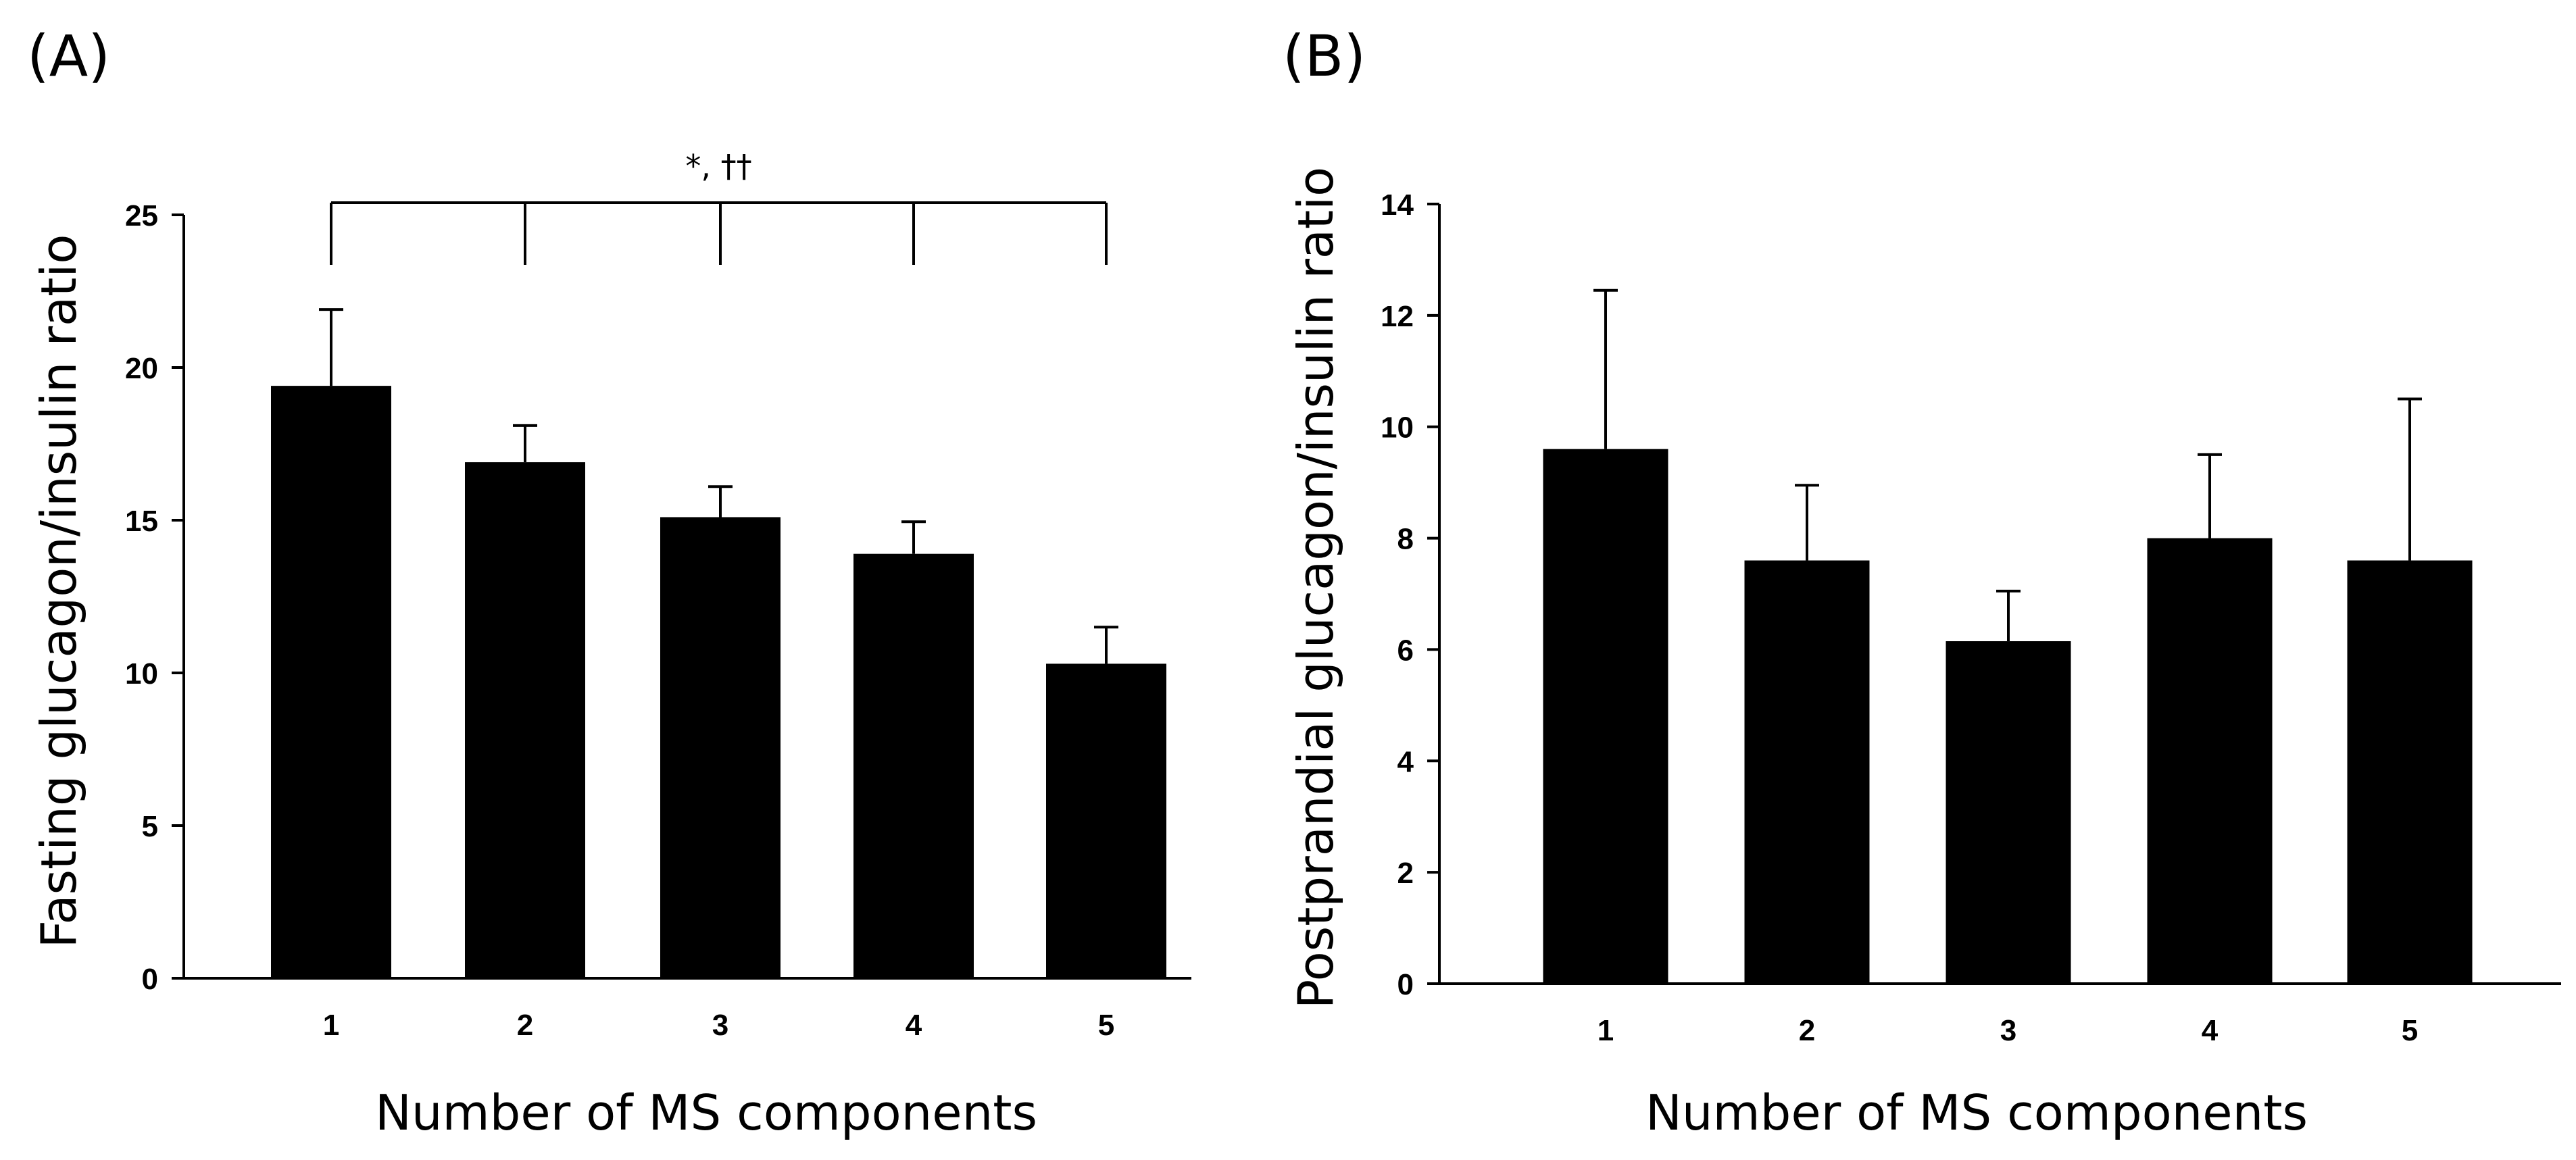 This screenshot has height=1160, width=2576. I want to click on panel-b-y-tick-label: 2, so click(1406, 873).